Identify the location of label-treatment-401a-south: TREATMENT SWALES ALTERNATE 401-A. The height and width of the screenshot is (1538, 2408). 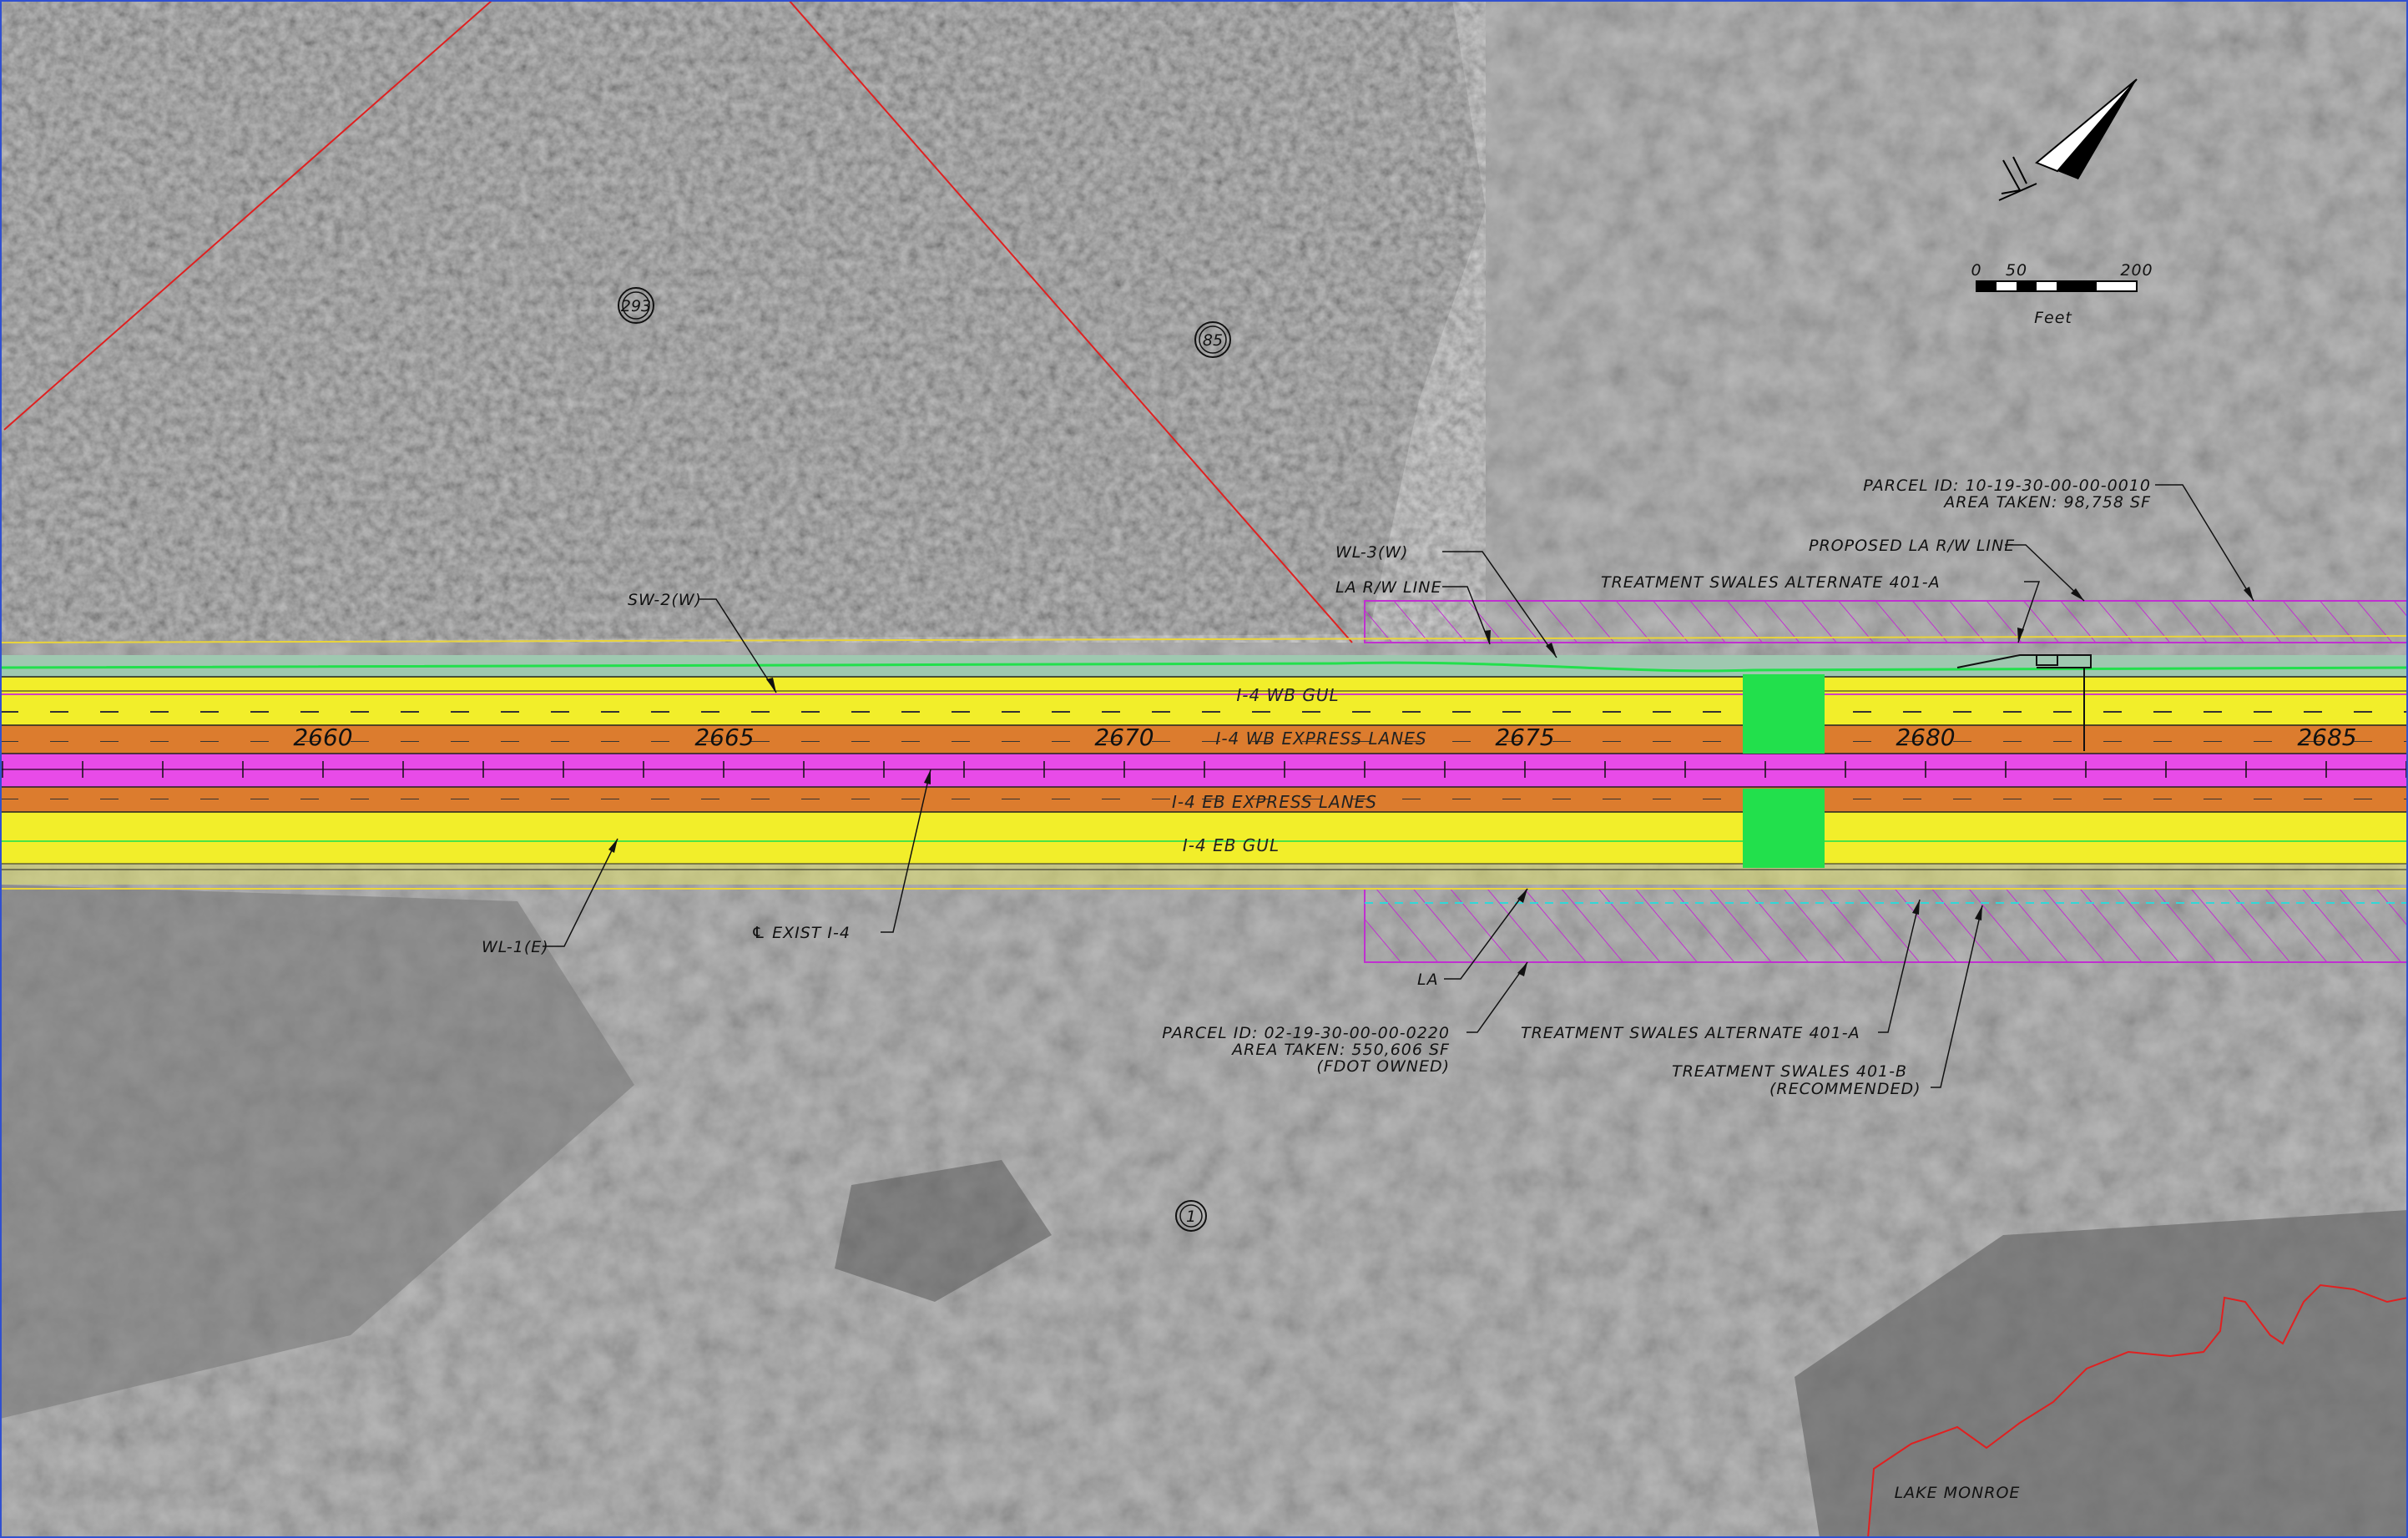
(1690, 1033).